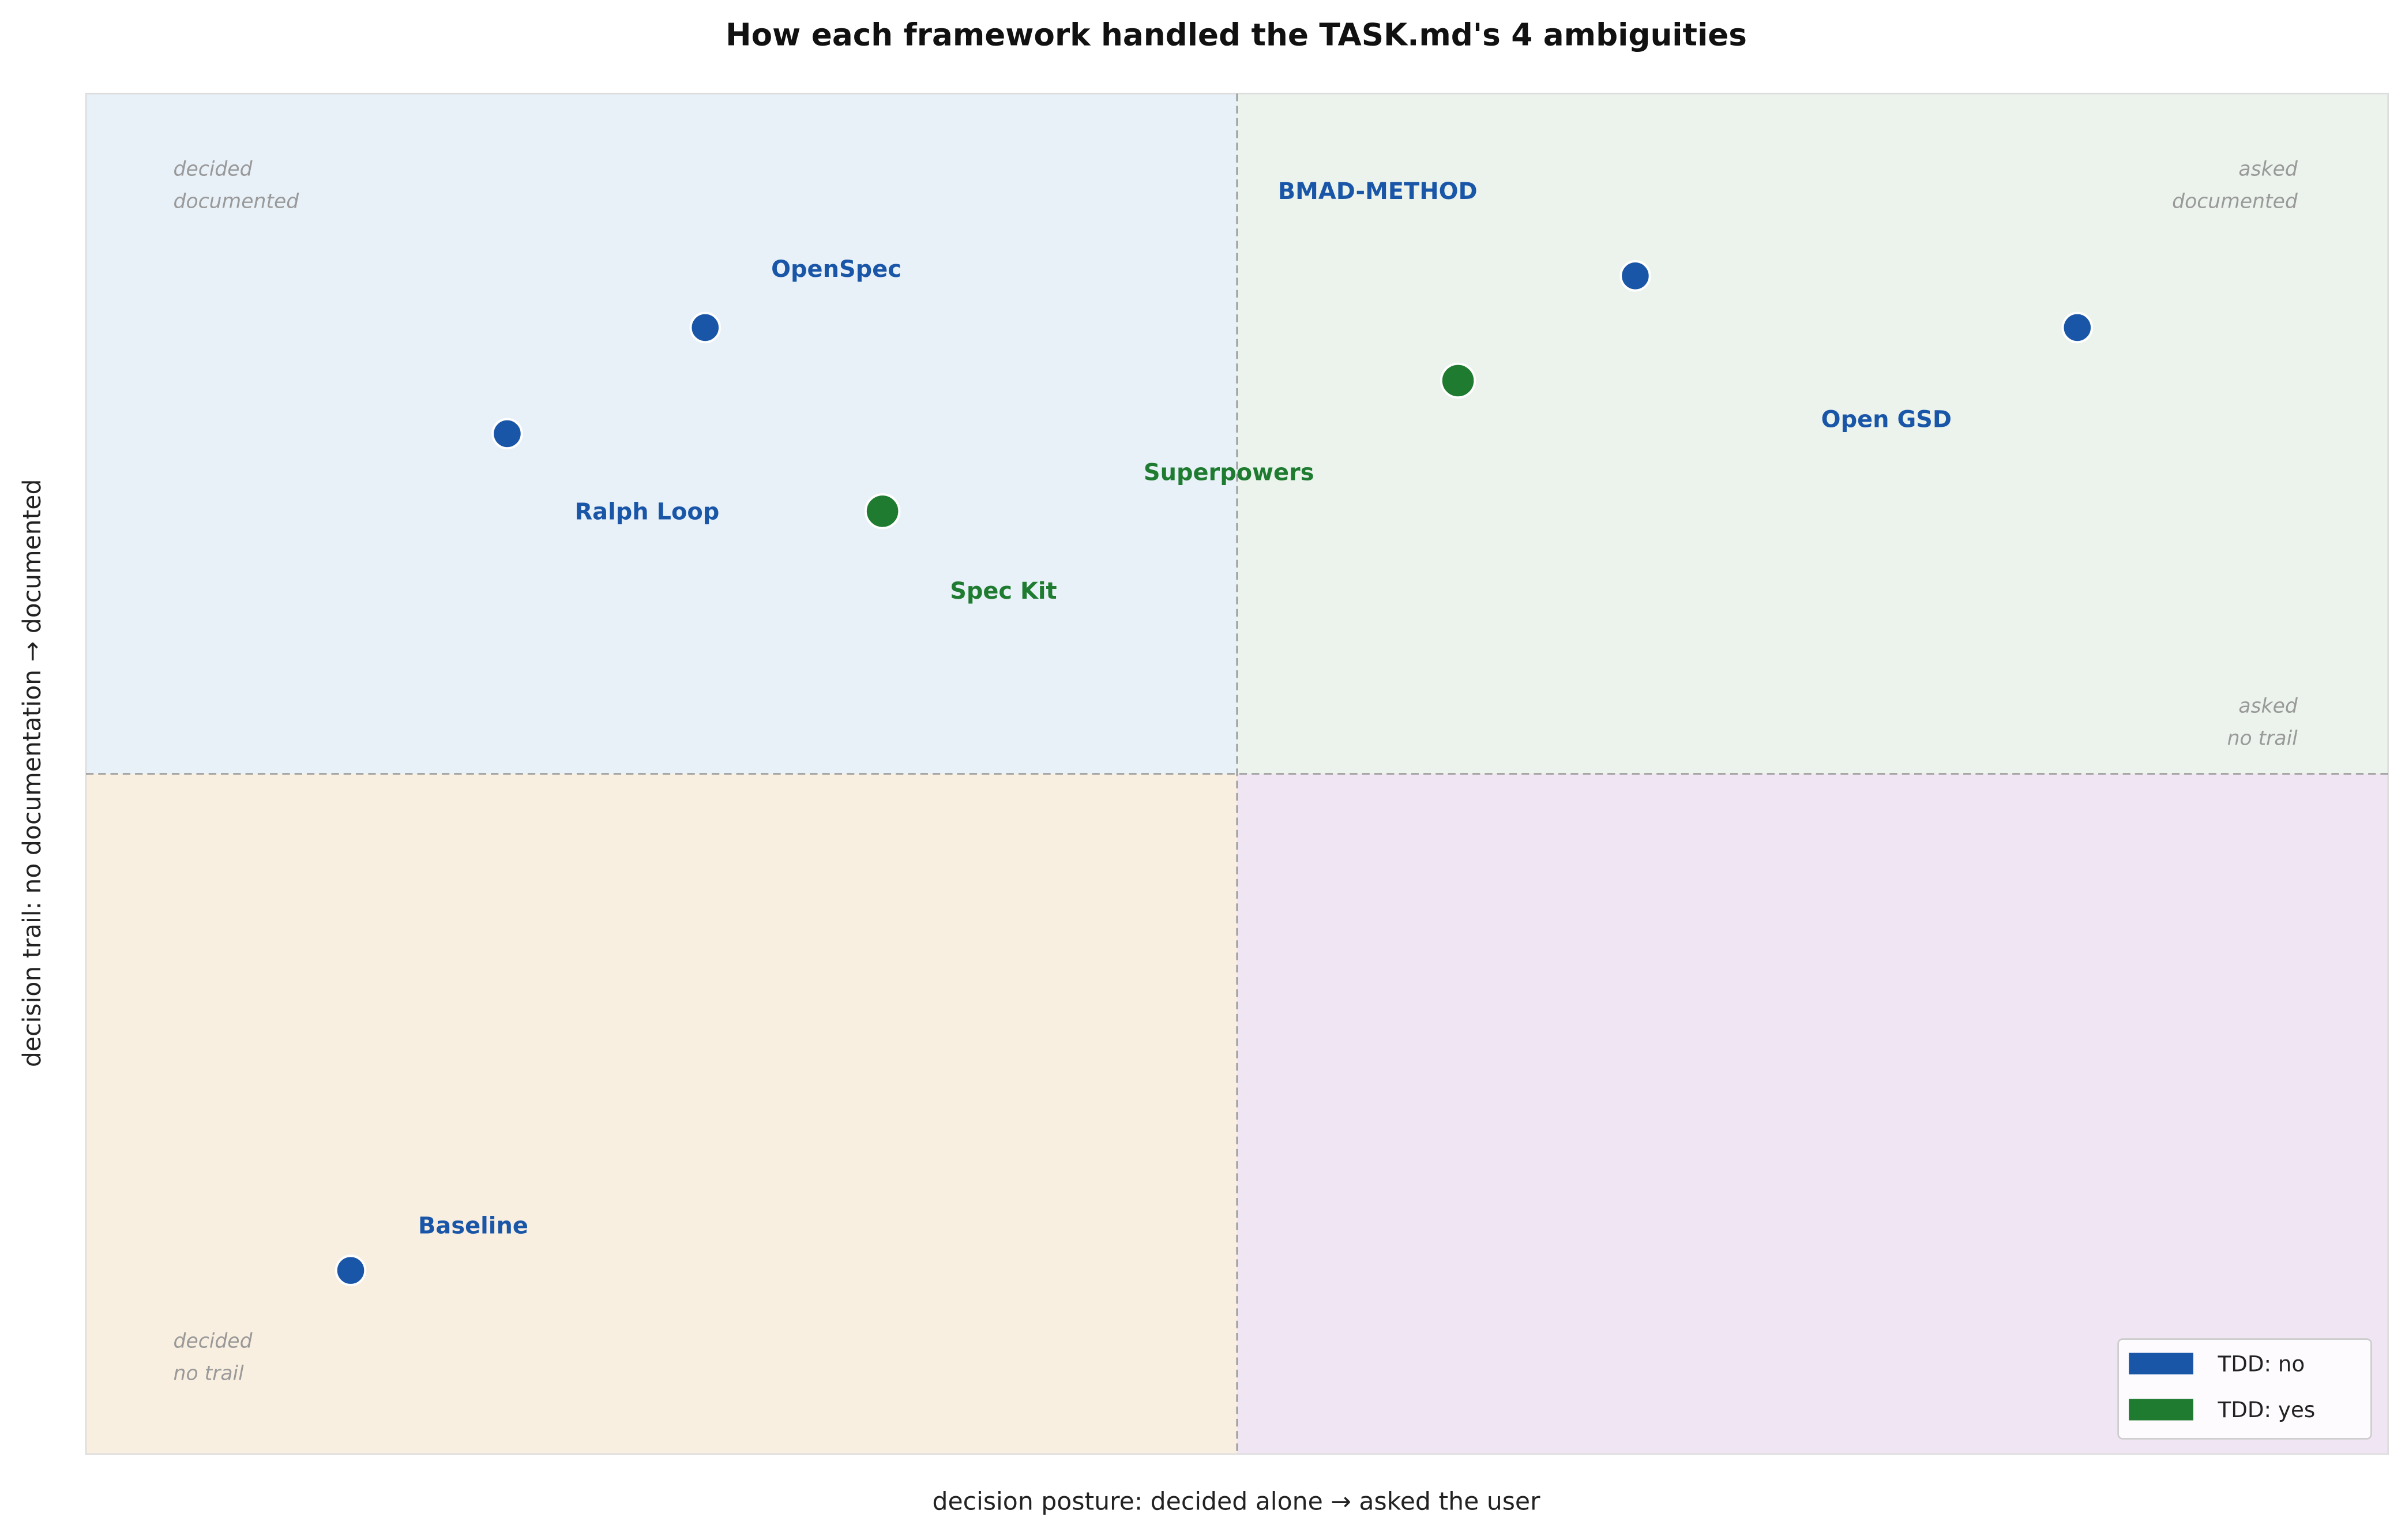 This screenshot has height=1540, width=2405. I want to click on point-label: BMAD-METHOD, so click(1378, 191).